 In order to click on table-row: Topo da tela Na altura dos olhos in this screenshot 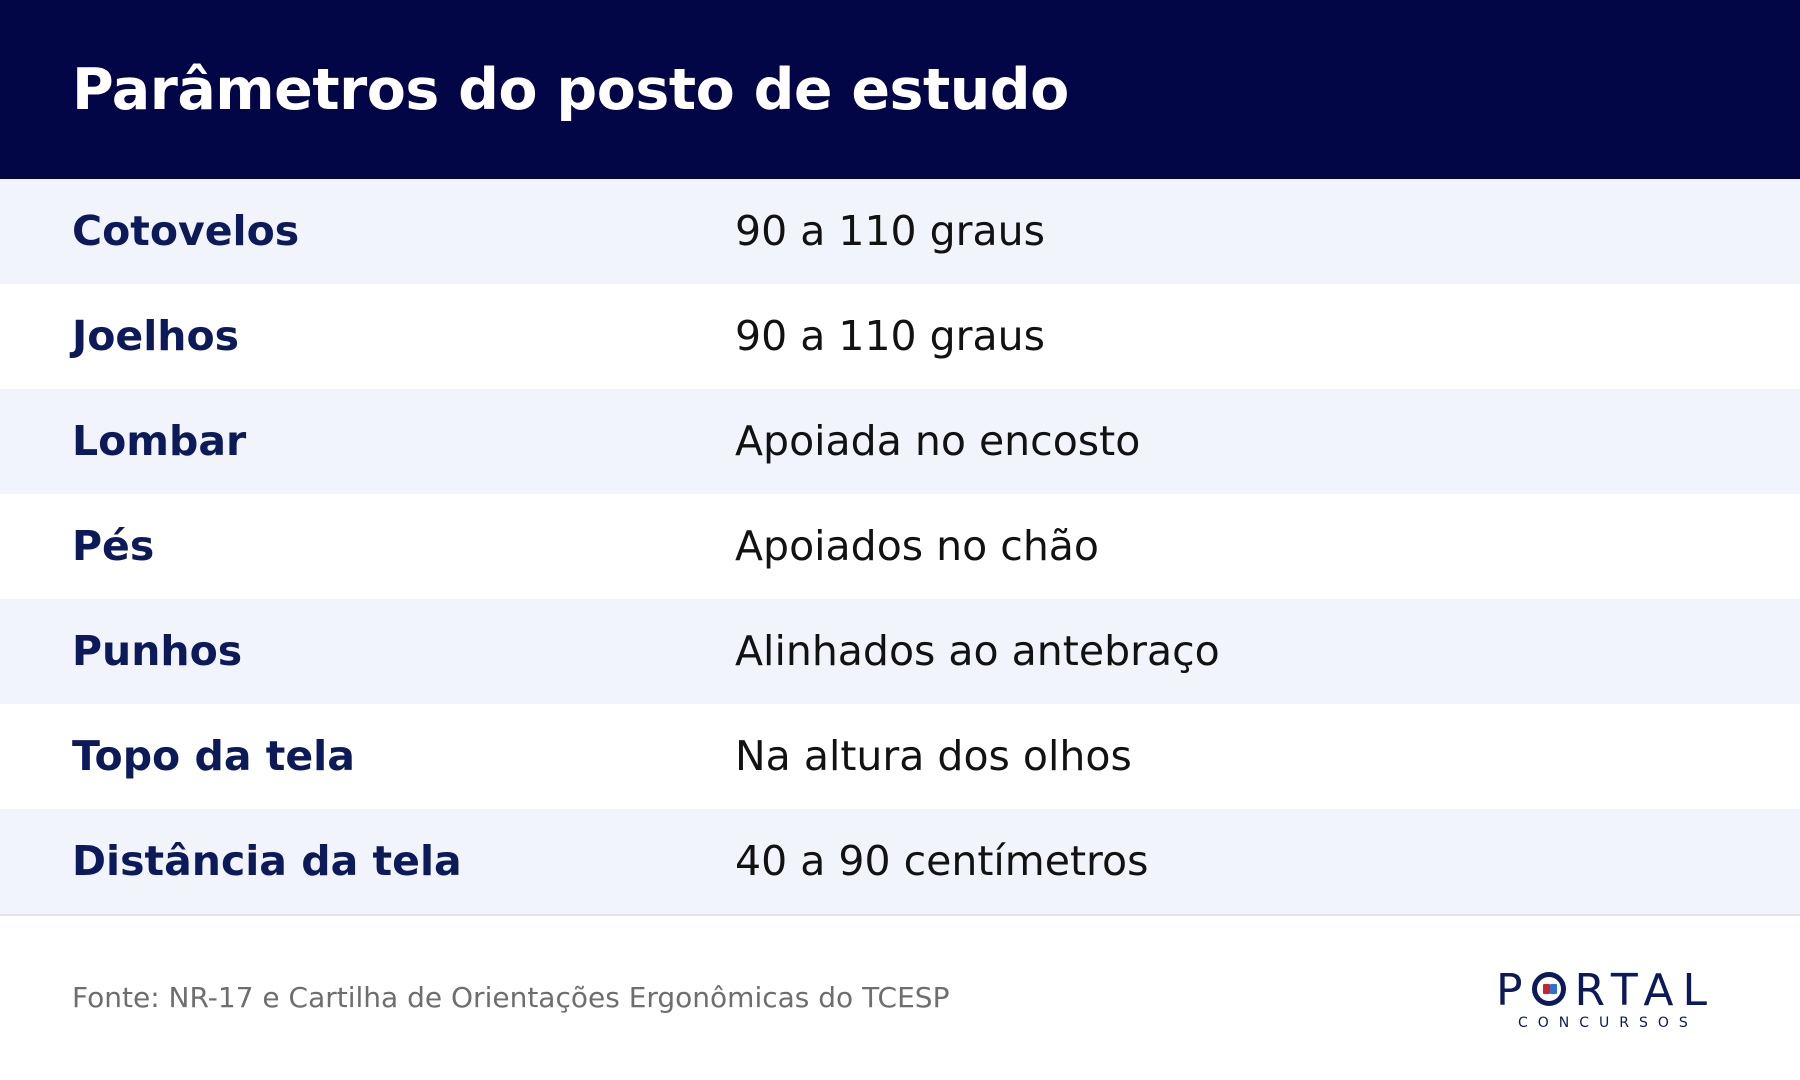, I will do `click(900, 756)`.